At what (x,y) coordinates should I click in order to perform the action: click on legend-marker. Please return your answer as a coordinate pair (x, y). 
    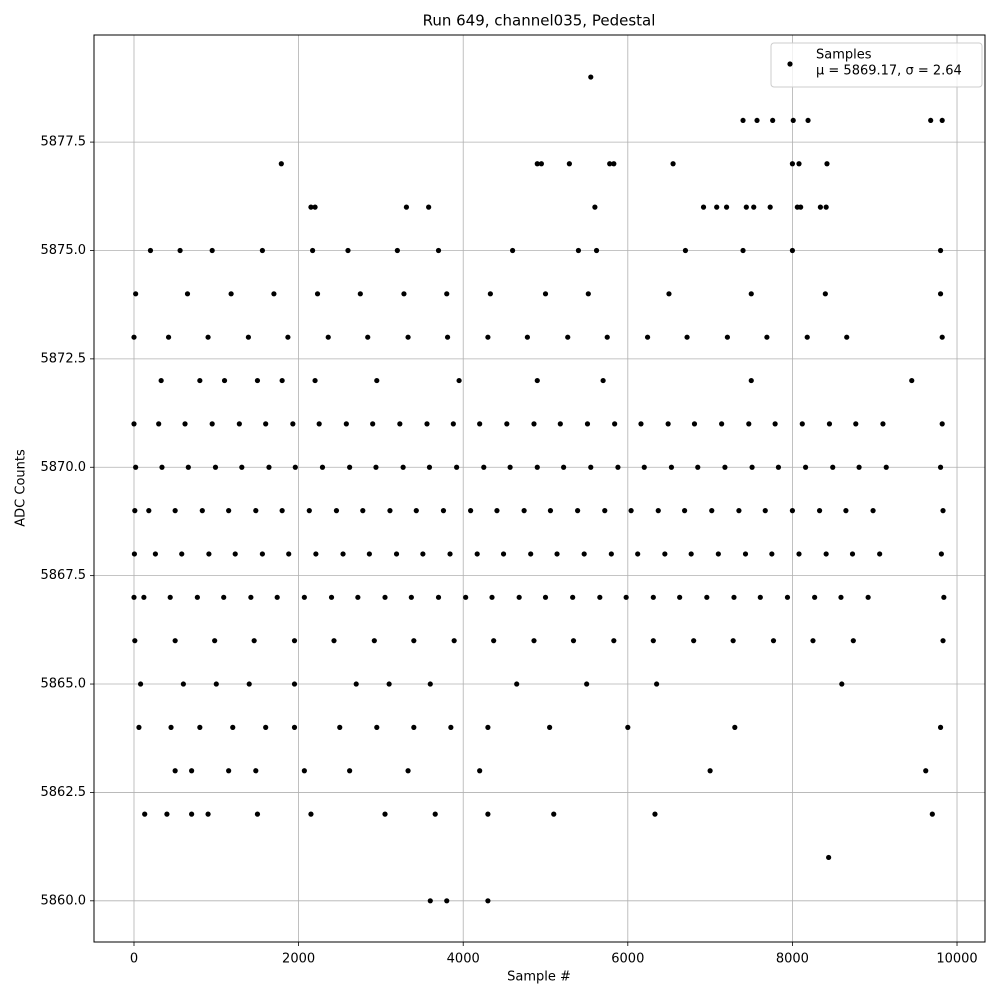
    Looking at the image, I should click on (790, 64).